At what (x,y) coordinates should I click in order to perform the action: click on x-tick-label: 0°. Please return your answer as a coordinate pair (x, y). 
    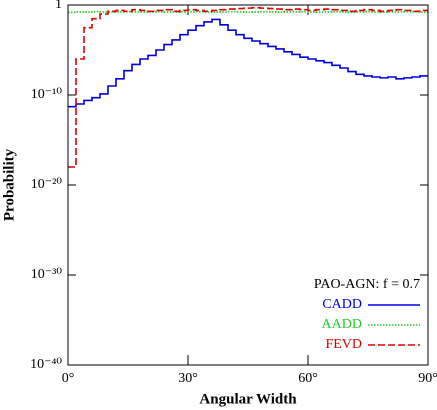
    Looking at the image, I should click on (68, 378).